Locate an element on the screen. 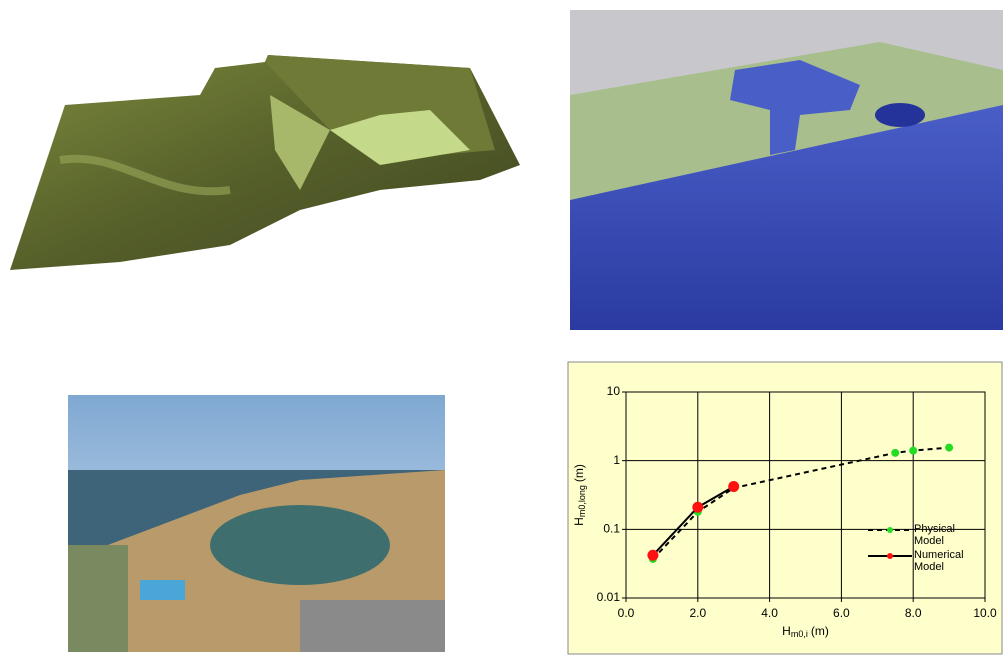 The height and width of the screenshot is (655, 1003). x-axis-label: Hm0,i (m) is located at coordinates (805, 631).